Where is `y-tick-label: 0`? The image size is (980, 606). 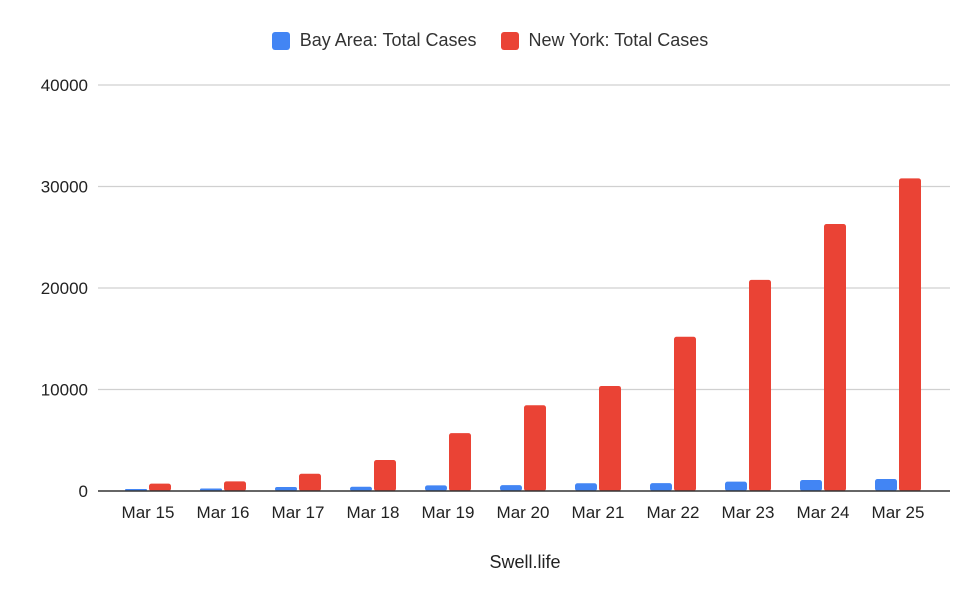
y-tick-label: 0 is located at coordinates (83, 491).